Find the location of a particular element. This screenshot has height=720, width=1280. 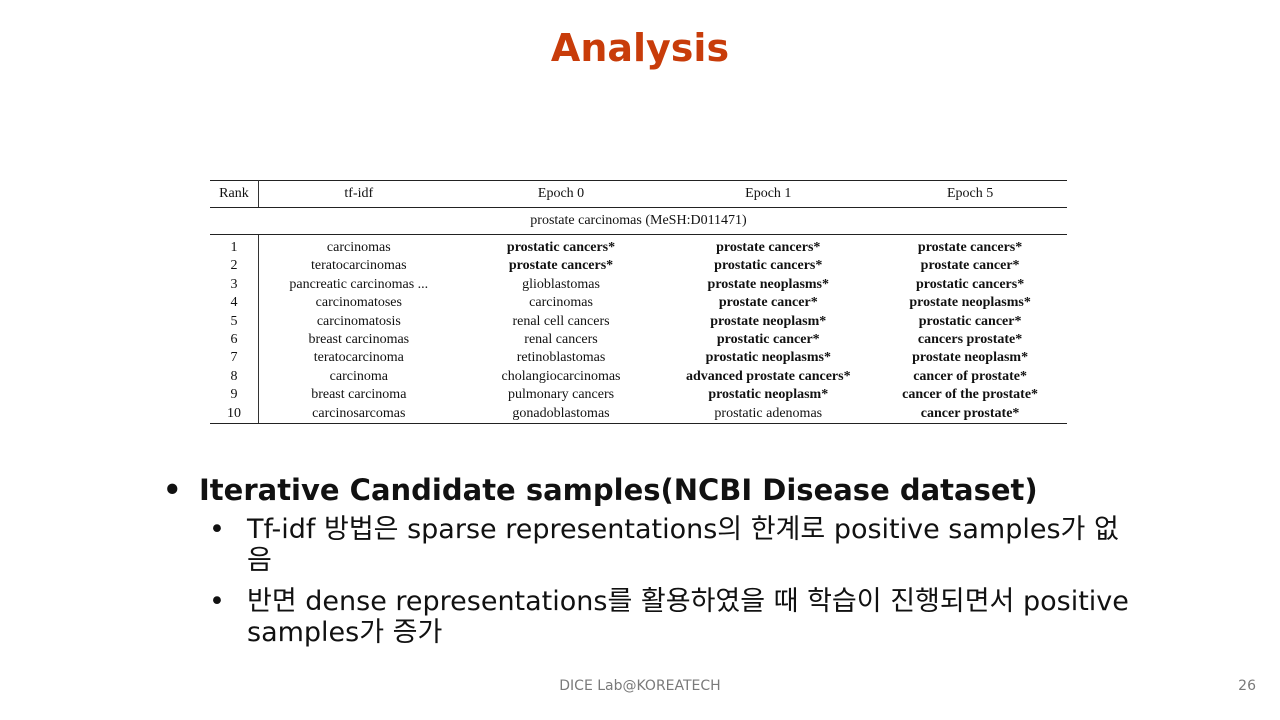

epoch1-cell: prostatic neoplasm* is located at coordinates (768, 395).